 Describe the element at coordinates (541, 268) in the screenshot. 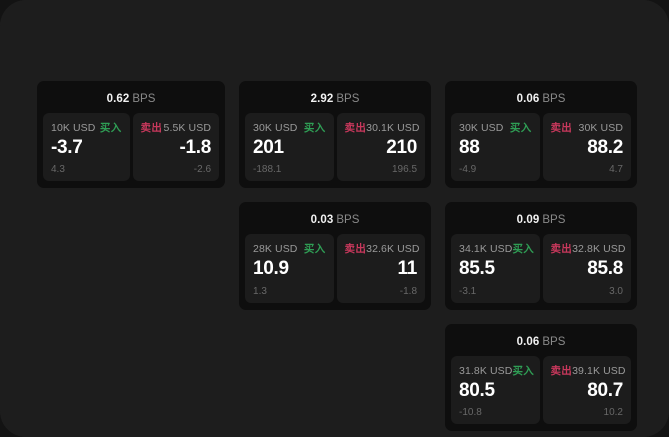

I see `card-sides: 34.1K USD 买入 85.5 -3.1 卖出 32.8K USD 85.` at that location.